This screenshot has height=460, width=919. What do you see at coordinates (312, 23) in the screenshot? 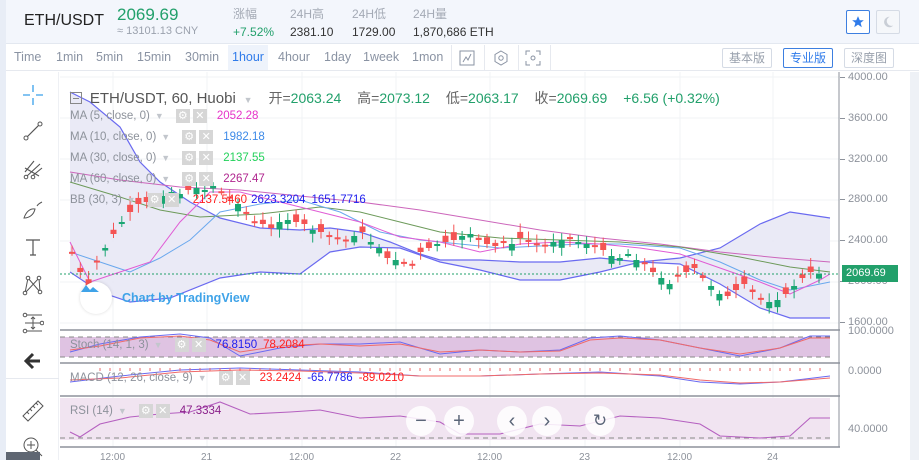
I see `stat-high: 24H高 2381.10` at bounding box center [312, 23].